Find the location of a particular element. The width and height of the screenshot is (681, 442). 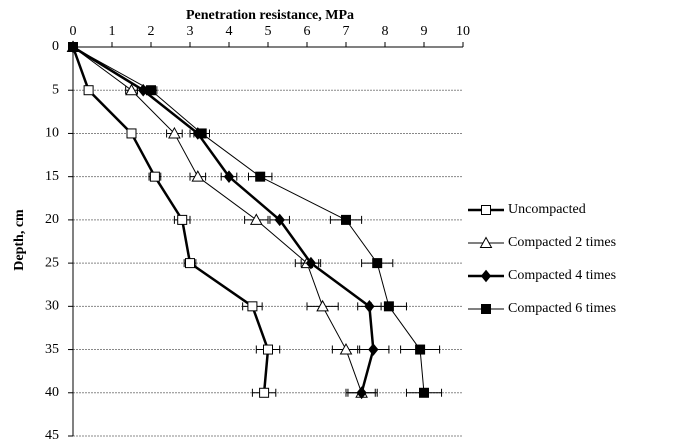

y-tick-label: 35 is located at coordinates (52, 349).